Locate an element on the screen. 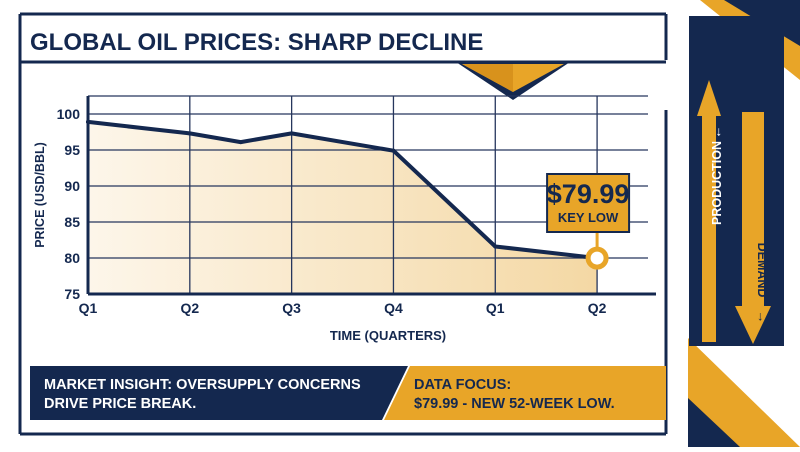 Image resolution: width=800 pixels, height=452 pixels. highlight-point is located at coordinates (597, 258).